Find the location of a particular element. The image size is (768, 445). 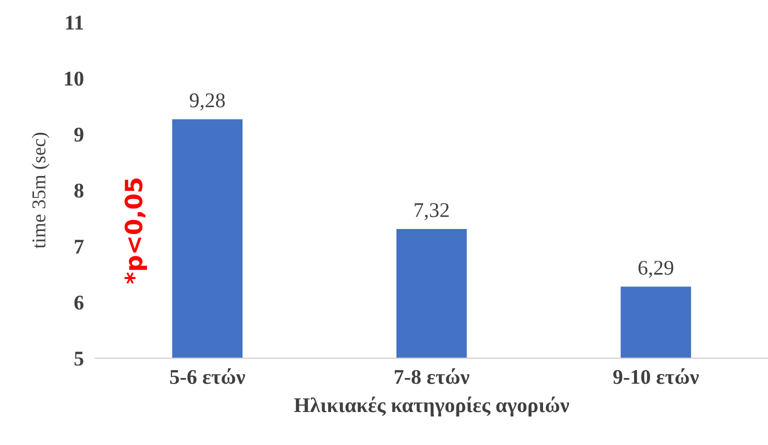

data-label: 7,32 is located at coordinates (431, 211).